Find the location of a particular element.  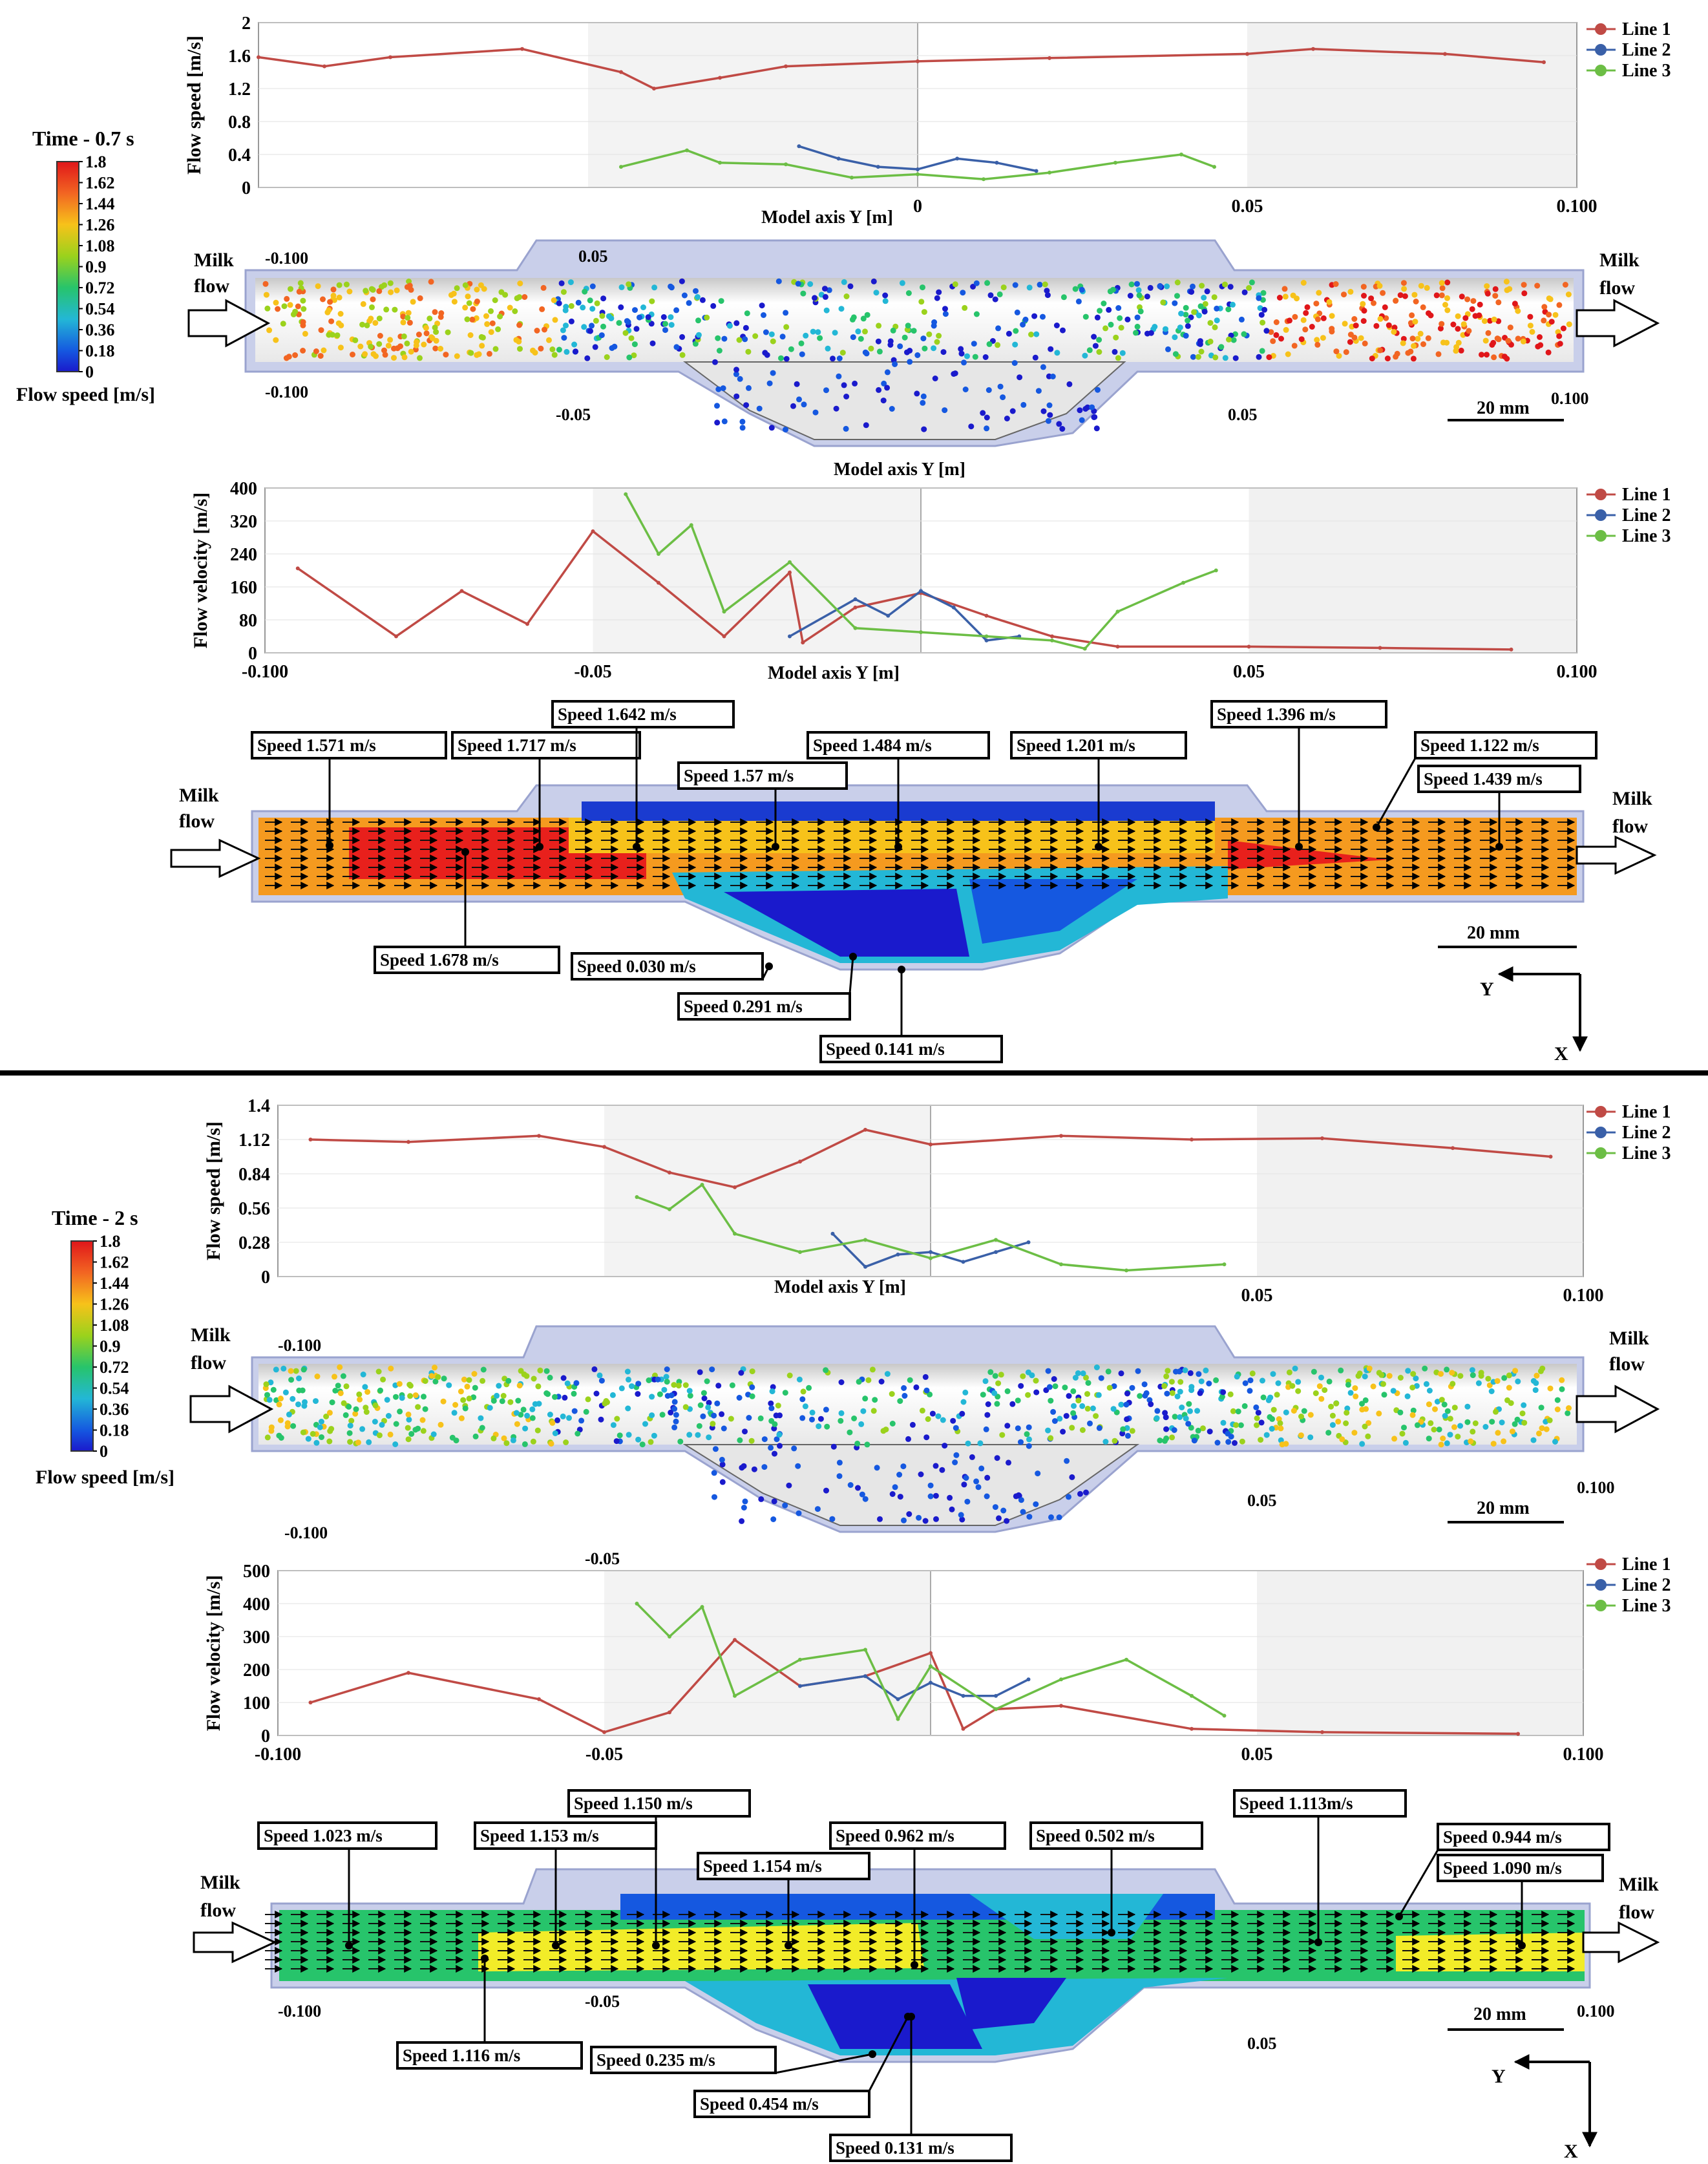

particle-cloud is located at coordinates (917, 356).